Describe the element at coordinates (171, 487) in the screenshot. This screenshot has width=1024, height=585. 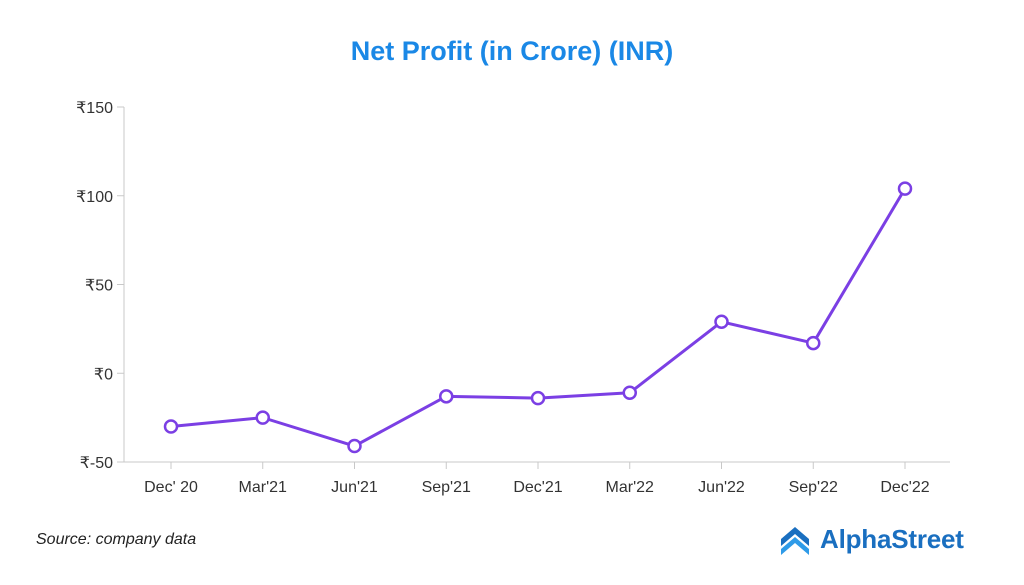
I see `x-tick-label: Dec' 20` at that location.